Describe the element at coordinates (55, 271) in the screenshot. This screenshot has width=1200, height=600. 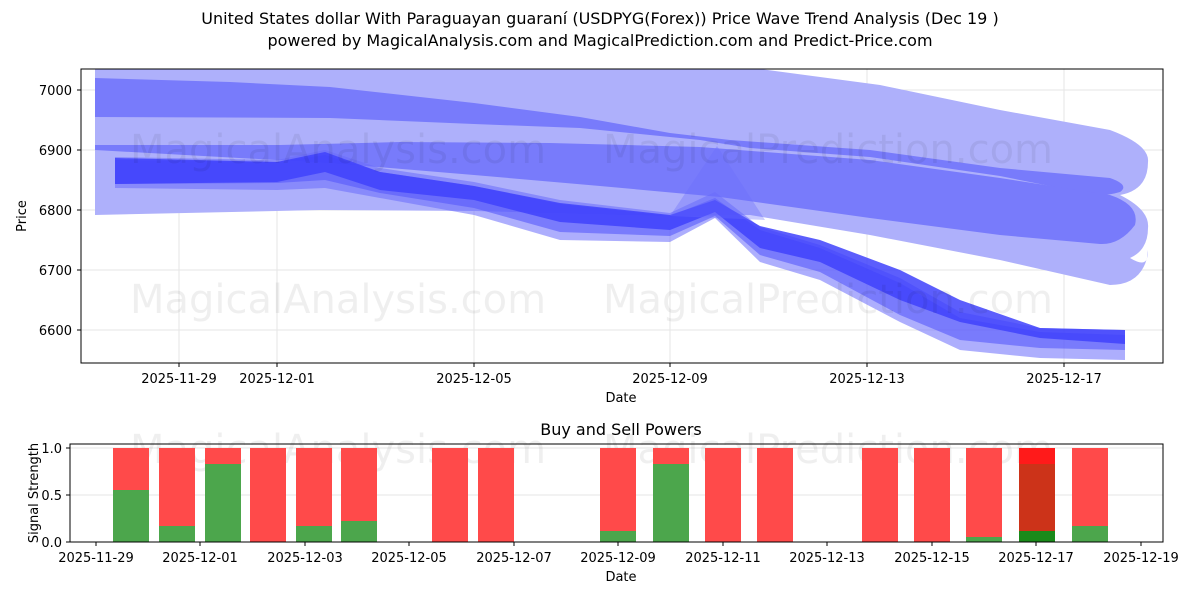
I see `y-tick-6700: 6700` at that location.